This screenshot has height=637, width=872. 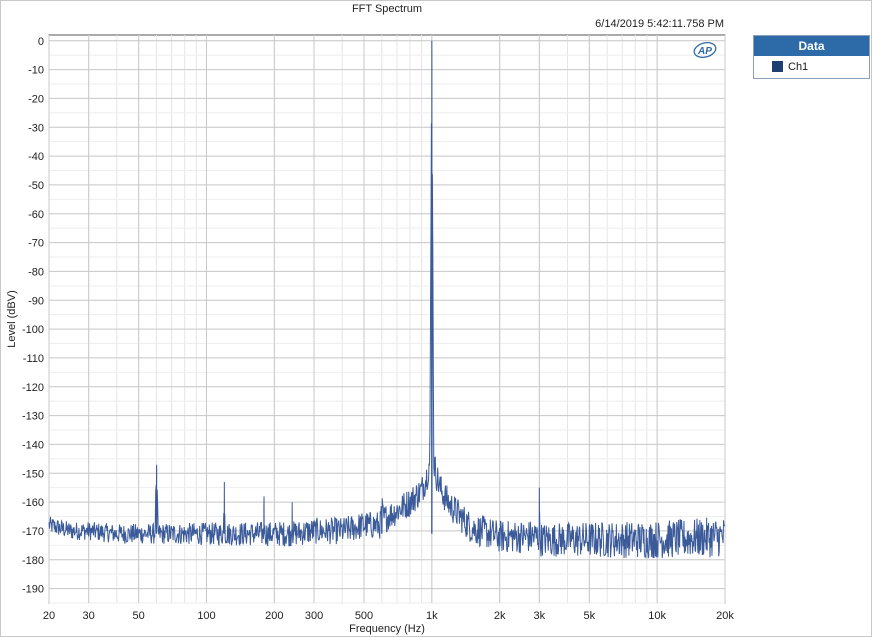 What do you see at coordinates (33, 590) in the screenshot?
I see `y-tick-label: -190` at bounding box center [33, 590].